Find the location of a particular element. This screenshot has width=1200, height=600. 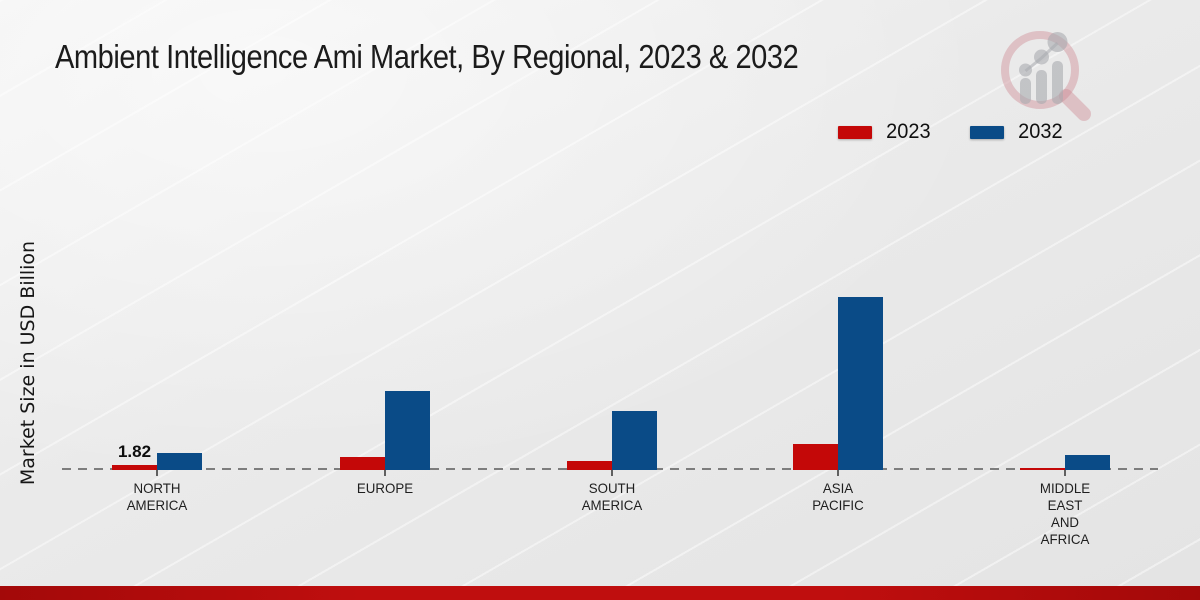

x-axis-tick-north-america is located at coordinates (157, 473).